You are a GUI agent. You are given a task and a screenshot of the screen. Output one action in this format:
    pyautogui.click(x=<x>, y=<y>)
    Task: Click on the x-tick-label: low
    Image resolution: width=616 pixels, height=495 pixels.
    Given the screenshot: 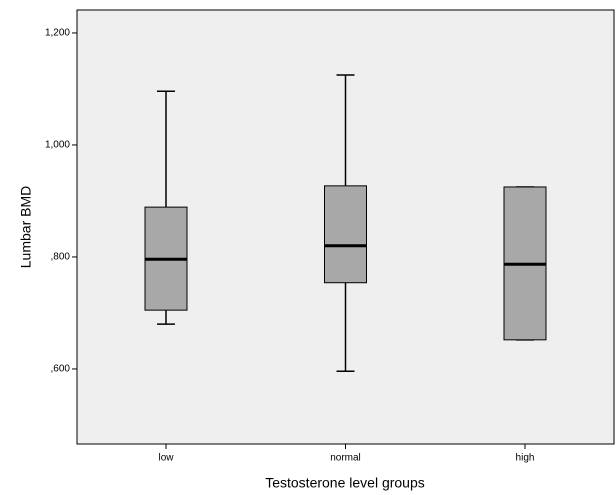 What is the action you would take?
    pyautogui.click(x=166, y=458)
    